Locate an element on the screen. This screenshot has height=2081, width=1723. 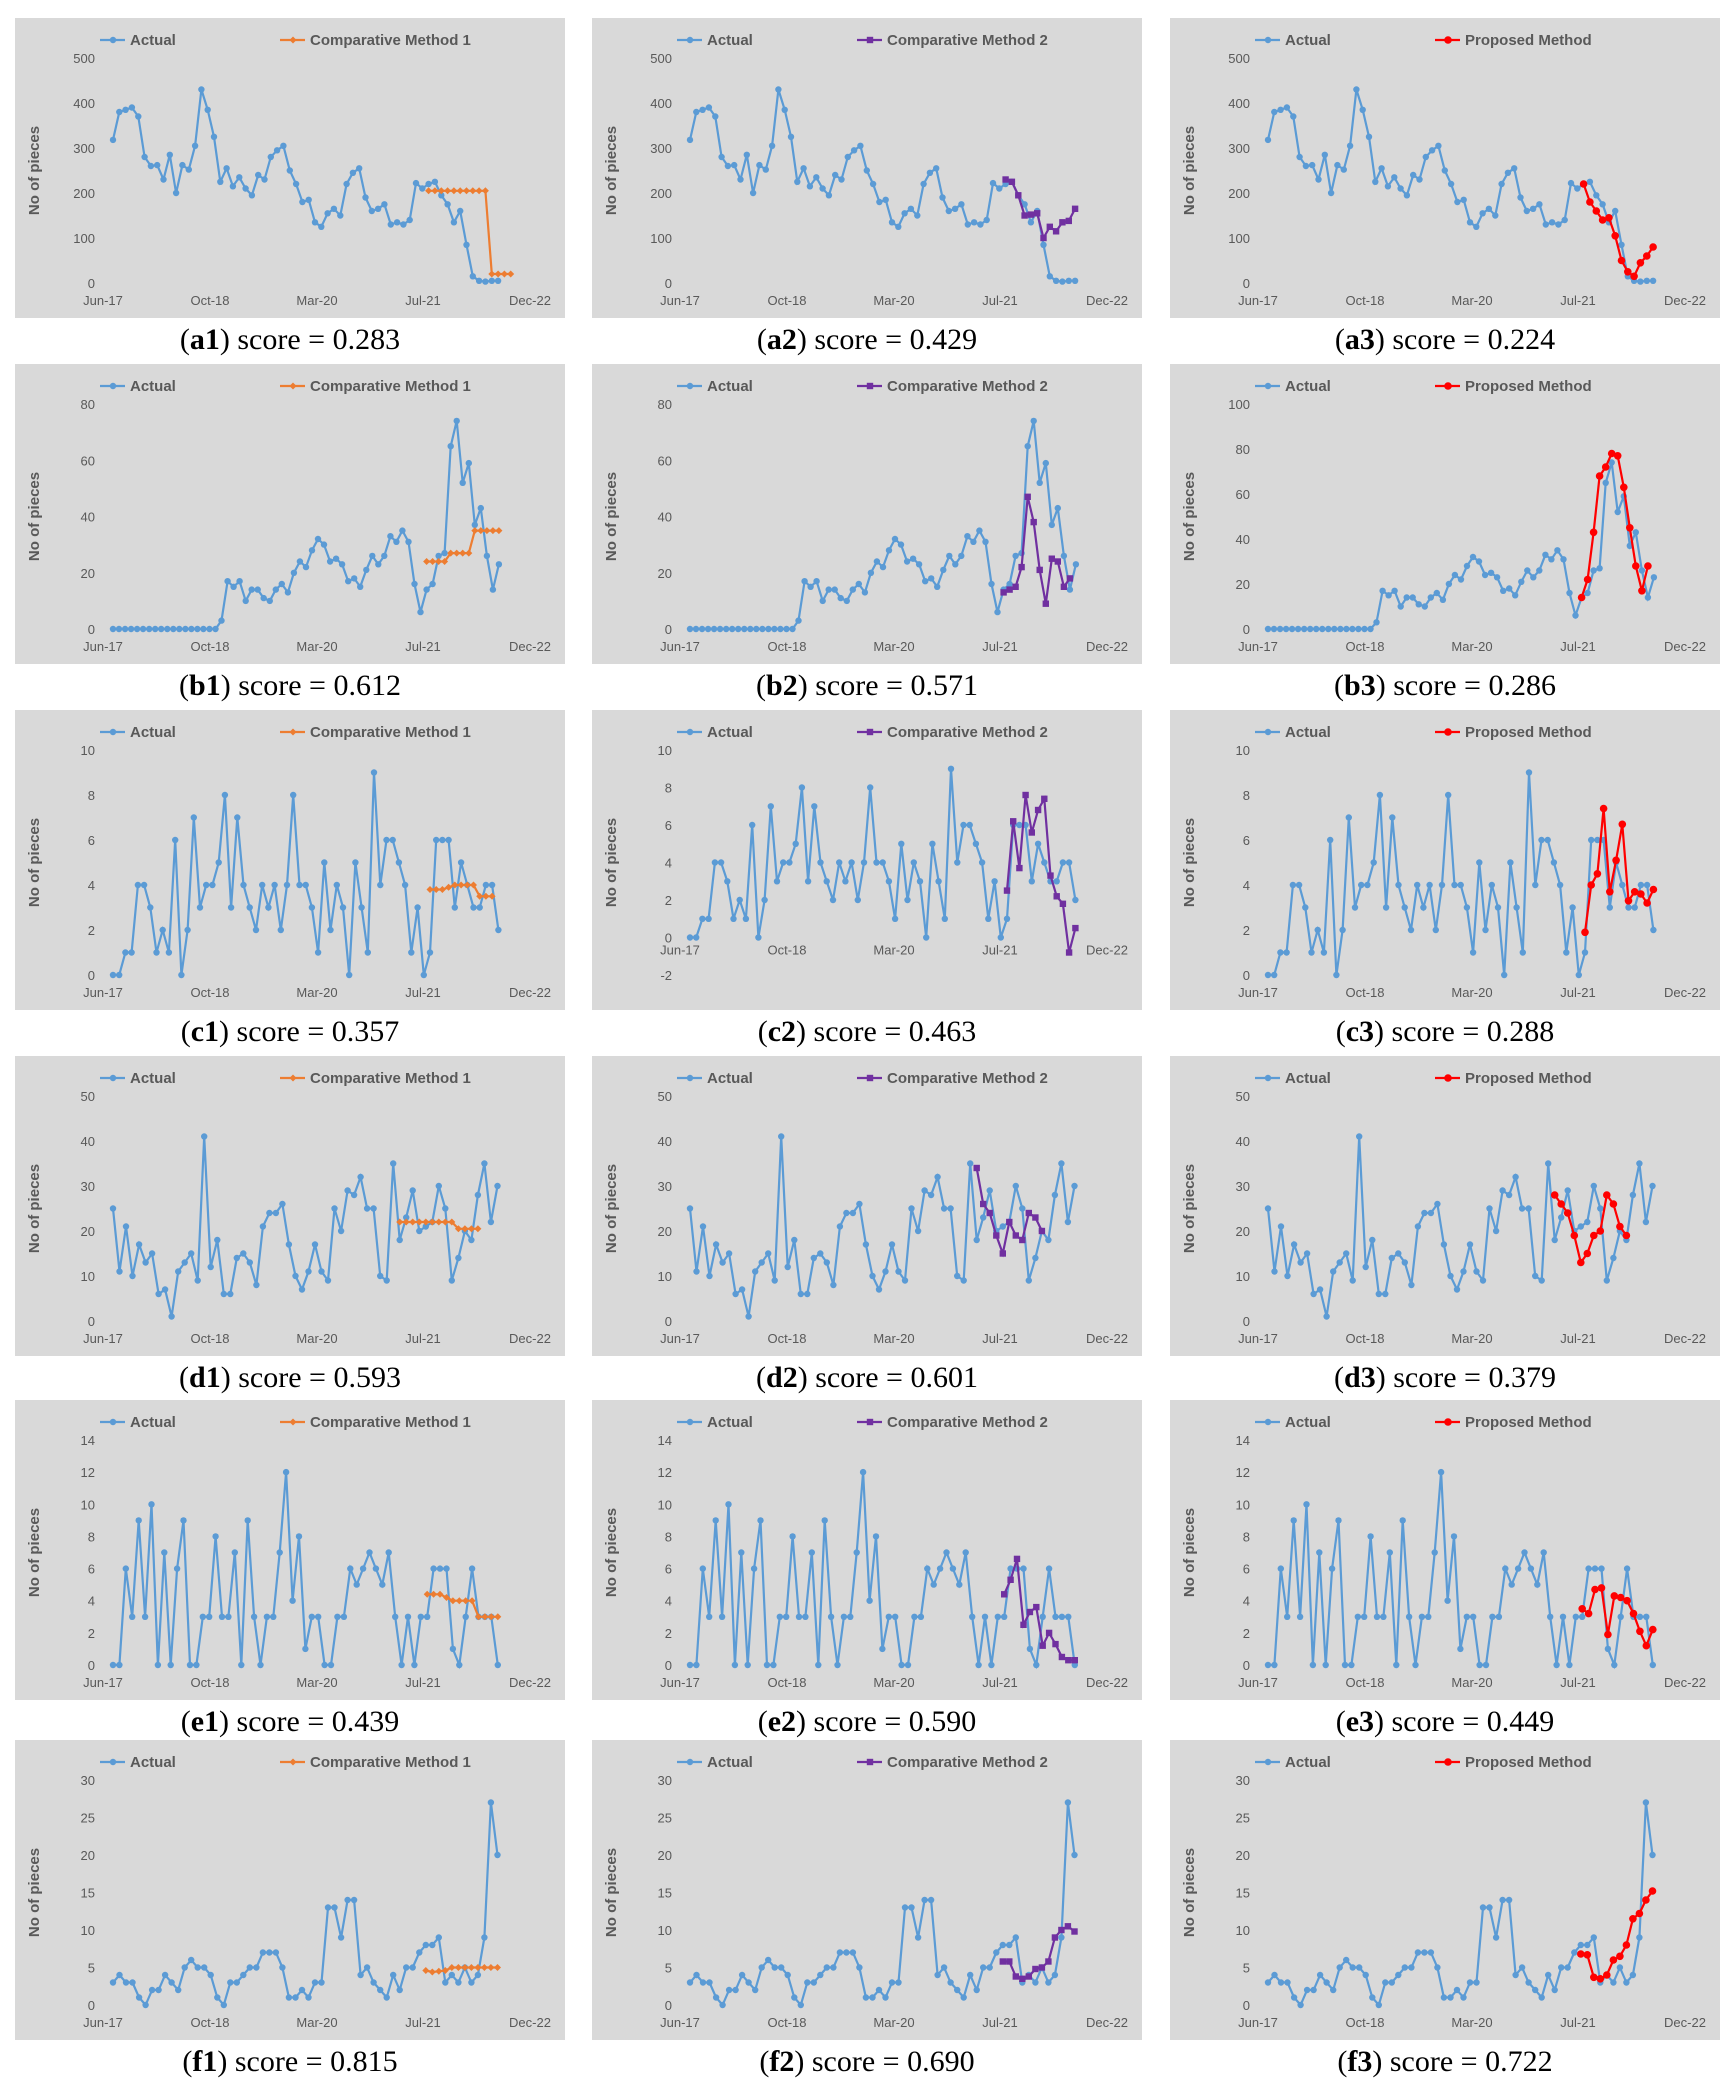
y-tick-label: 2 is located at coordinates (91, 930).